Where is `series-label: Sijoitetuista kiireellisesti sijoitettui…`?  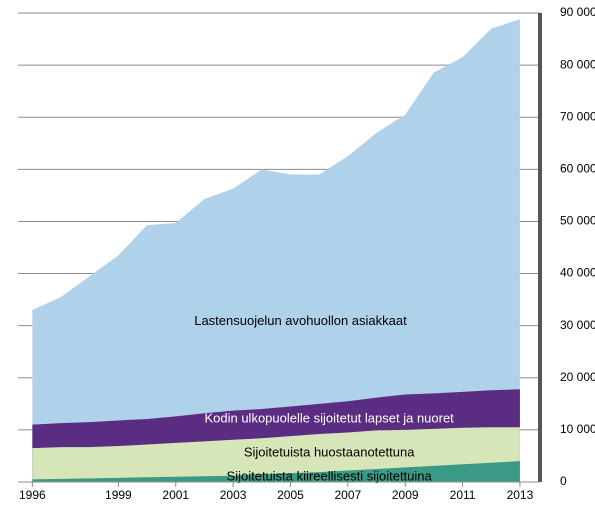 series-label: Sijoitetuista kiireellisesti sijoitettui… is located at coordinates (330, 475).